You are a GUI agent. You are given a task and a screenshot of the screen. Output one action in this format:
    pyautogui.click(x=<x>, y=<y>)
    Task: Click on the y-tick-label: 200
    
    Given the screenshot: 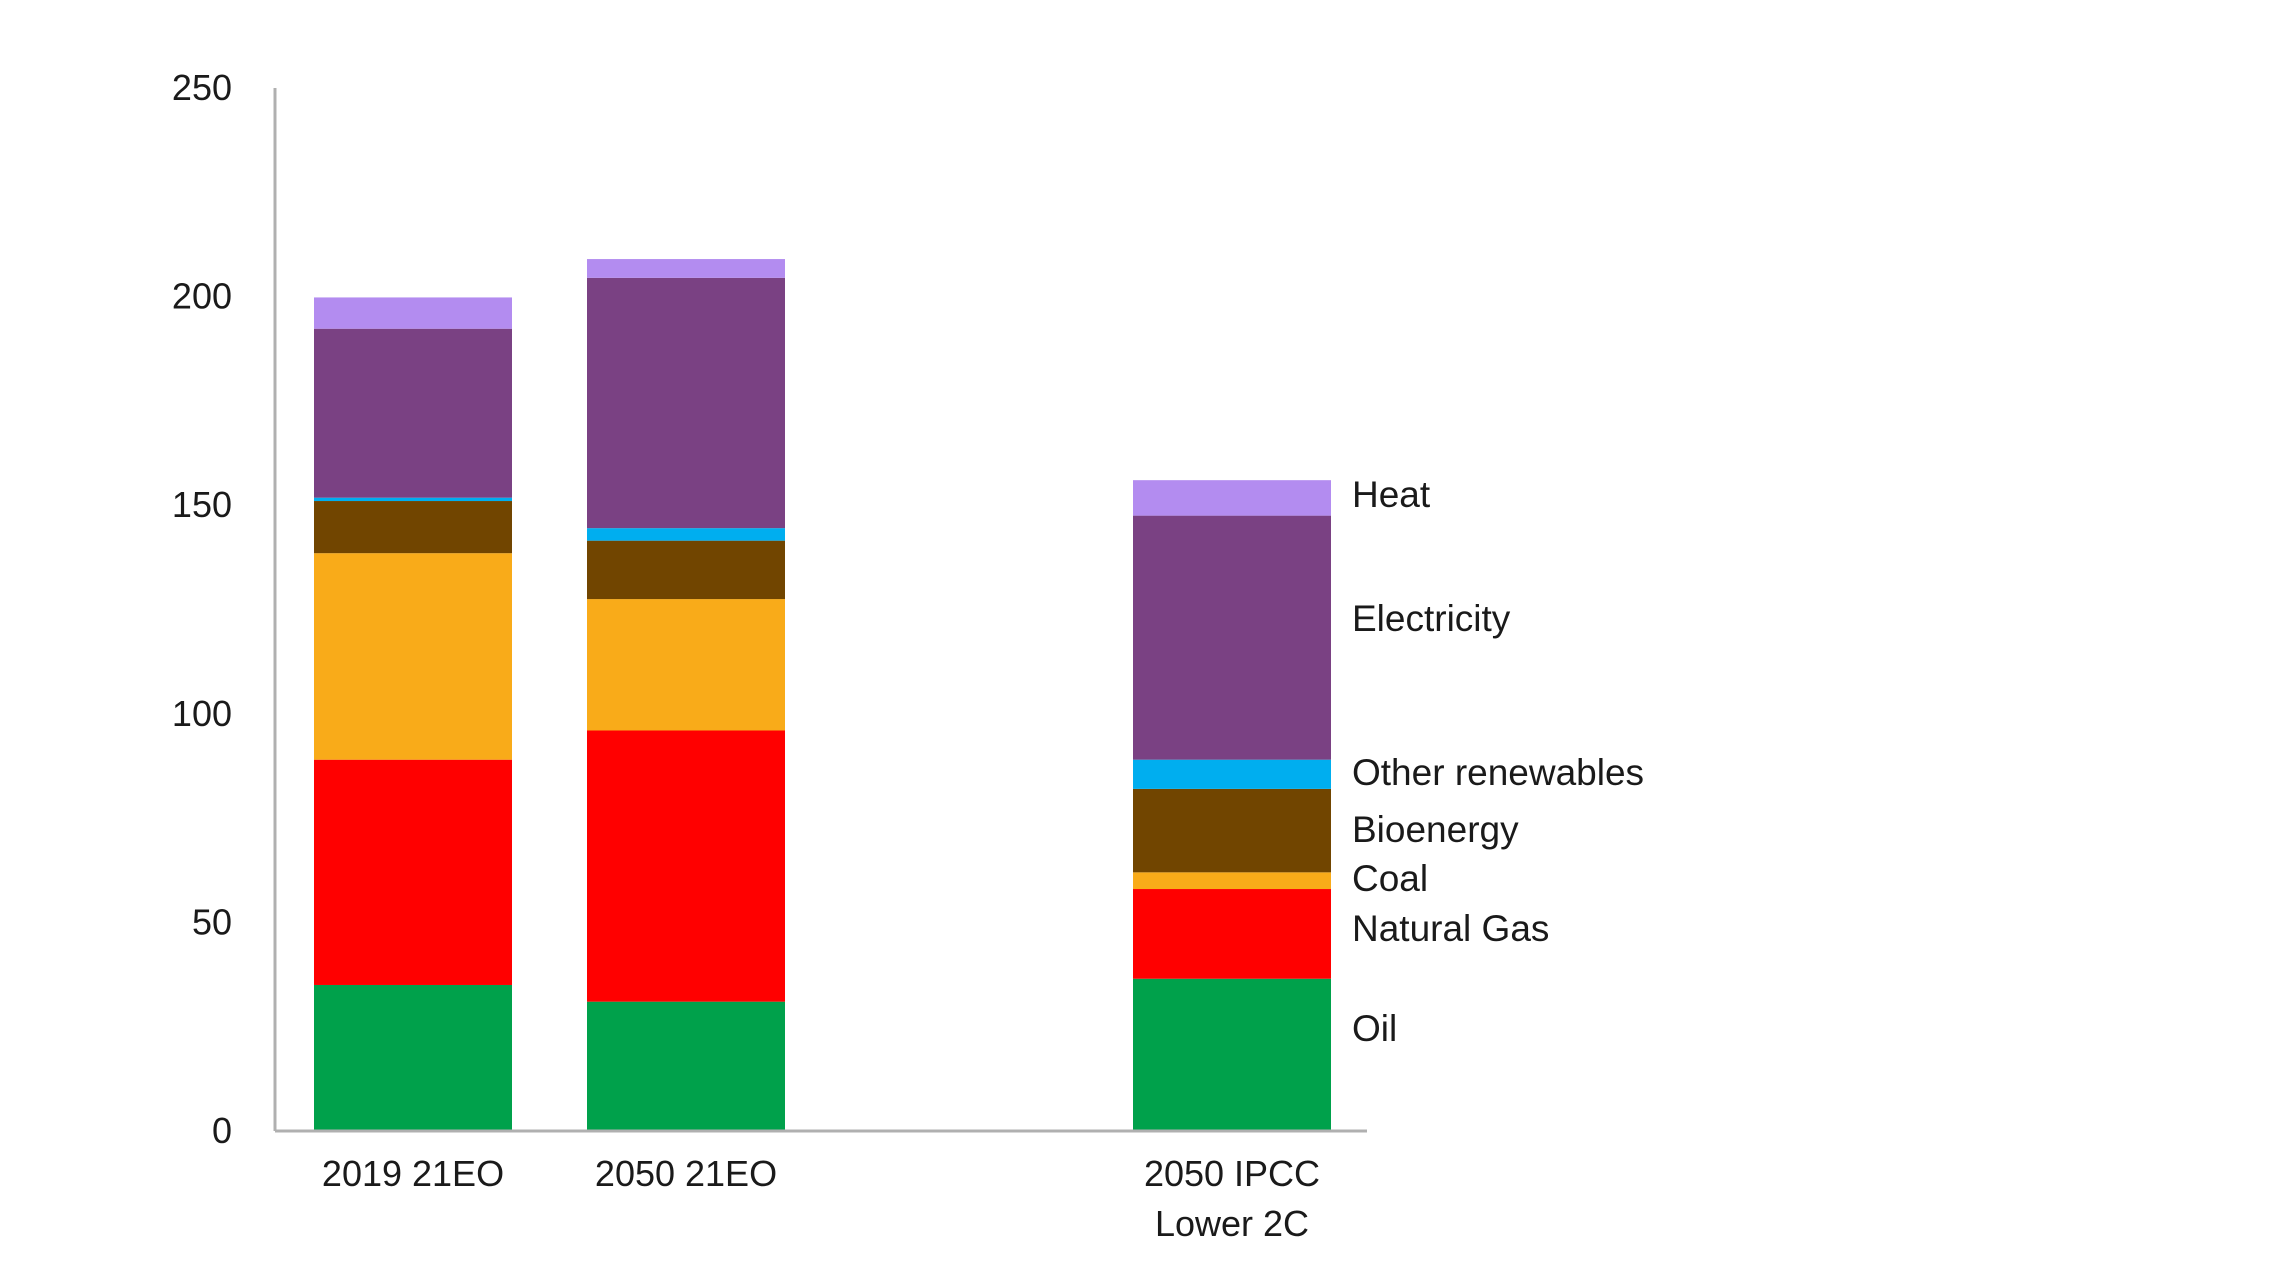 What is the action you would take?
    pyautogui.click(x=202, y=296)
    